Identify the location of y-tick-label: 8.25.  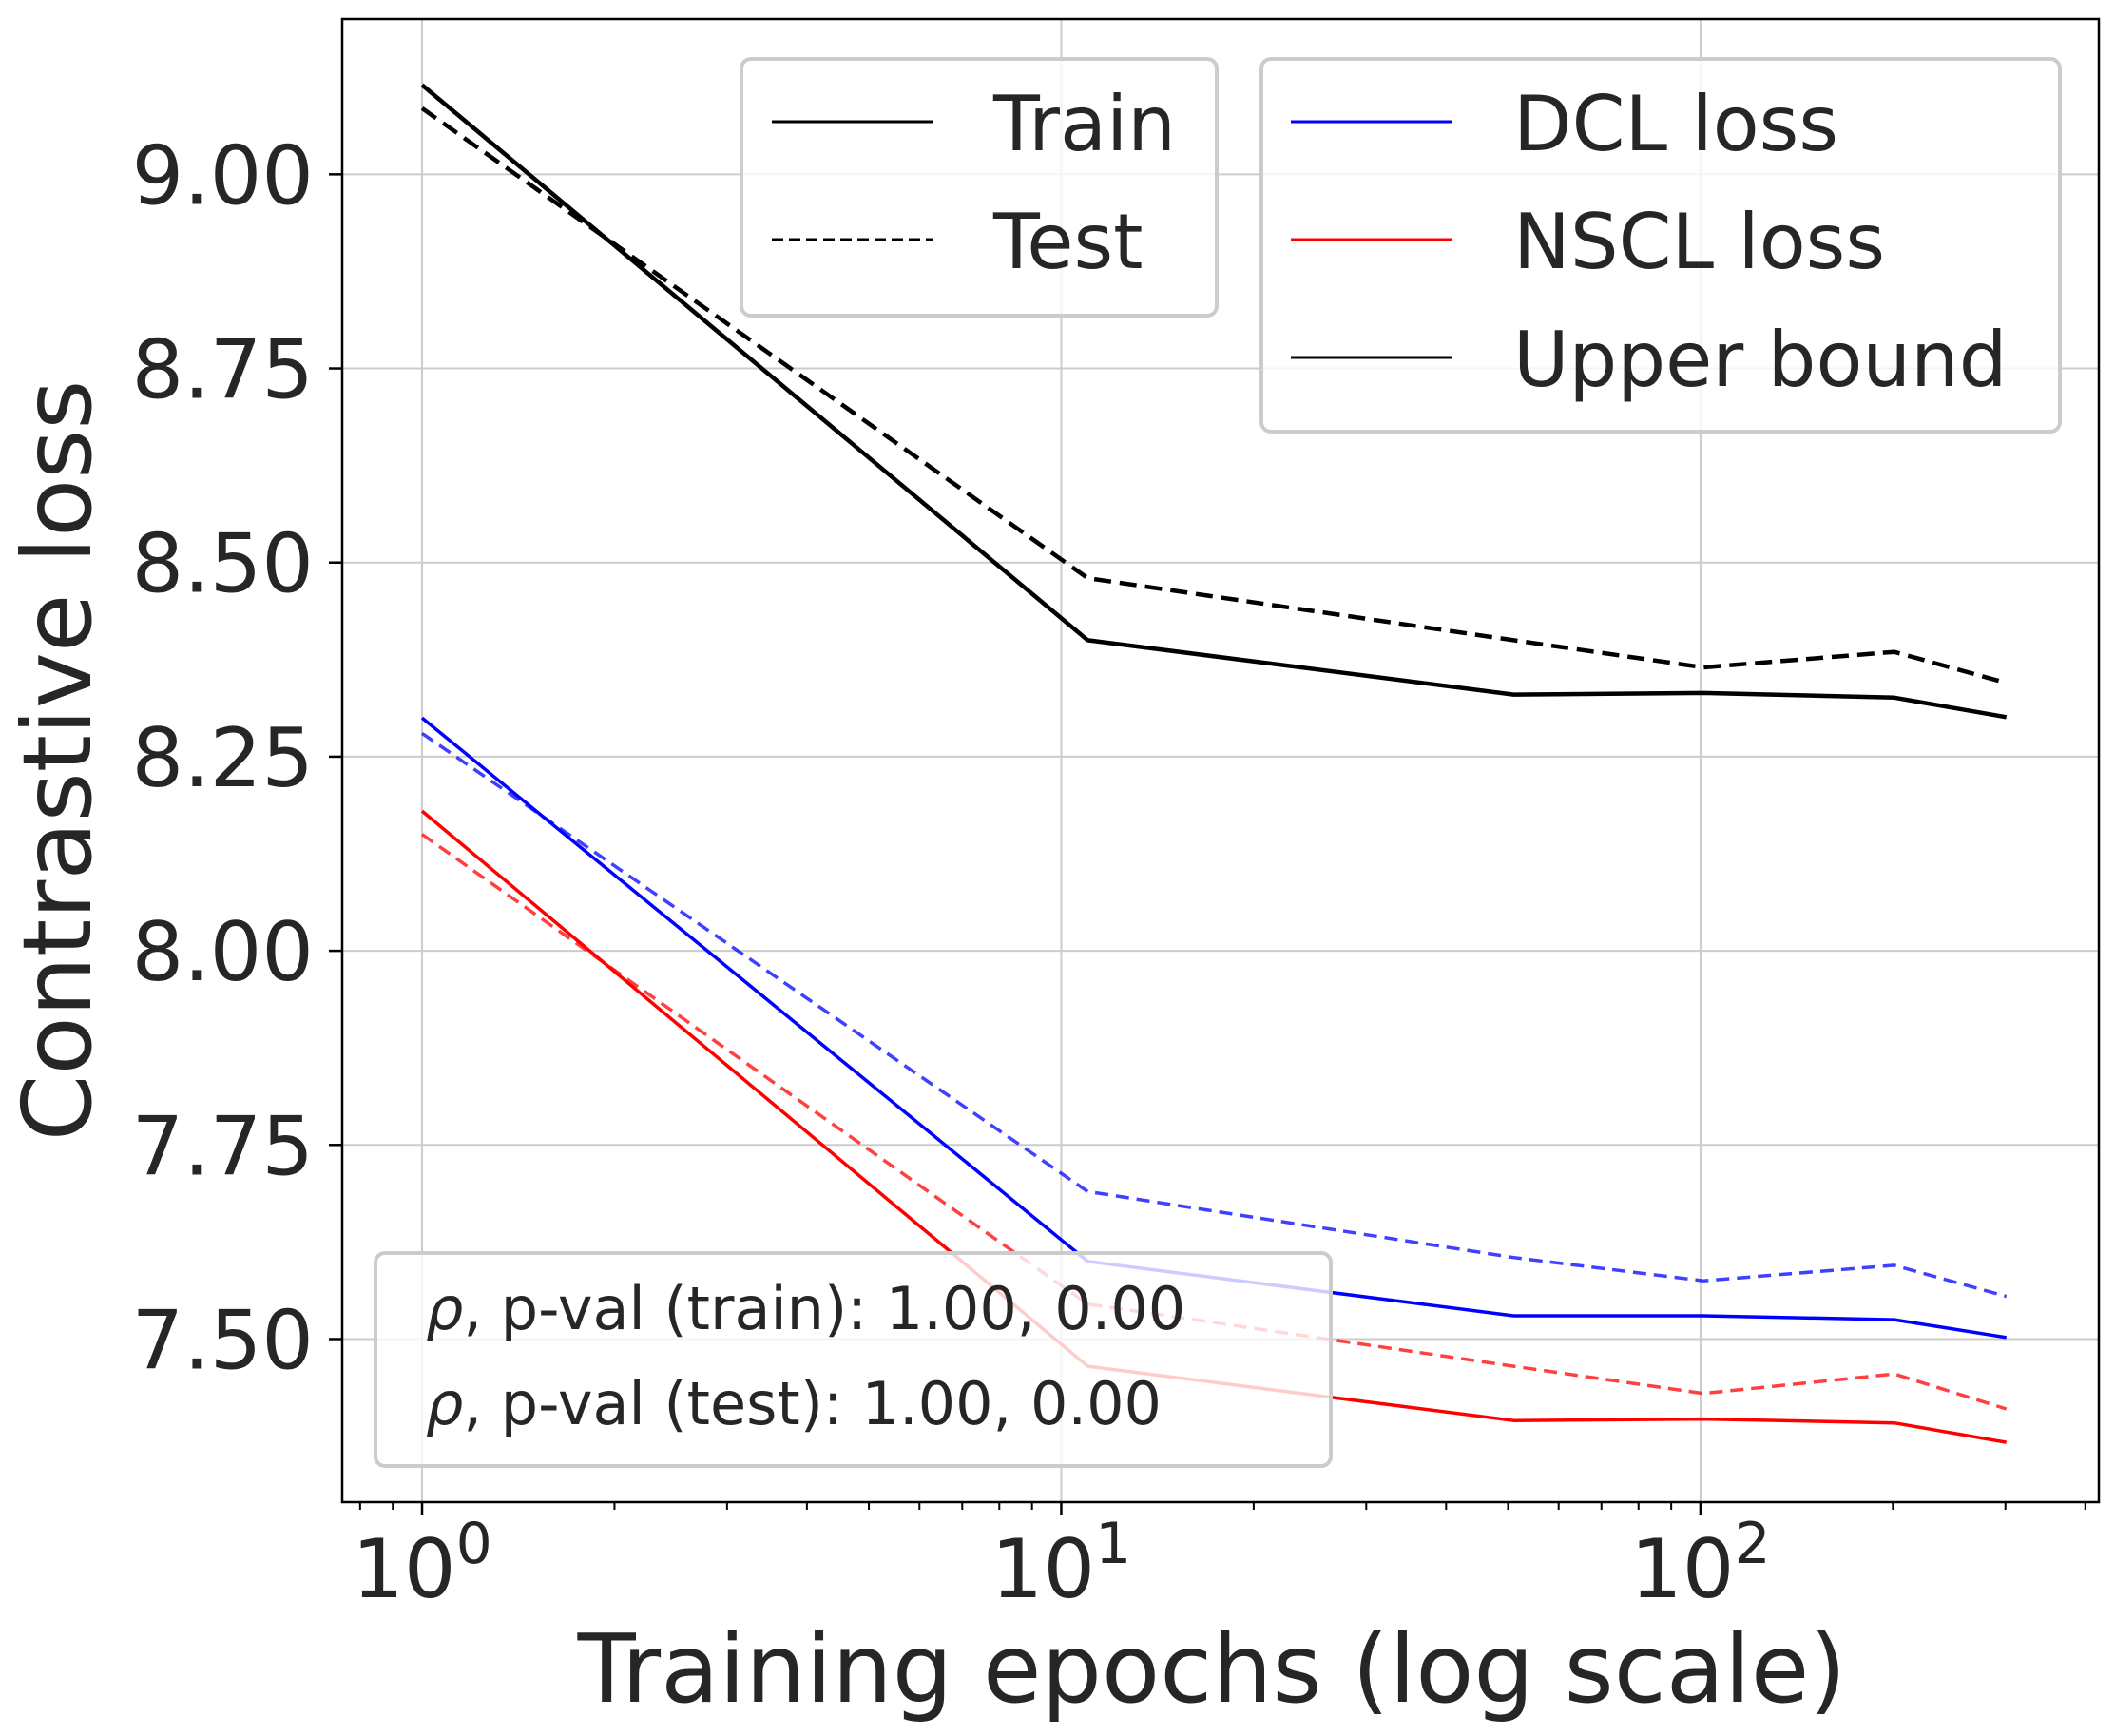
(223, 759).